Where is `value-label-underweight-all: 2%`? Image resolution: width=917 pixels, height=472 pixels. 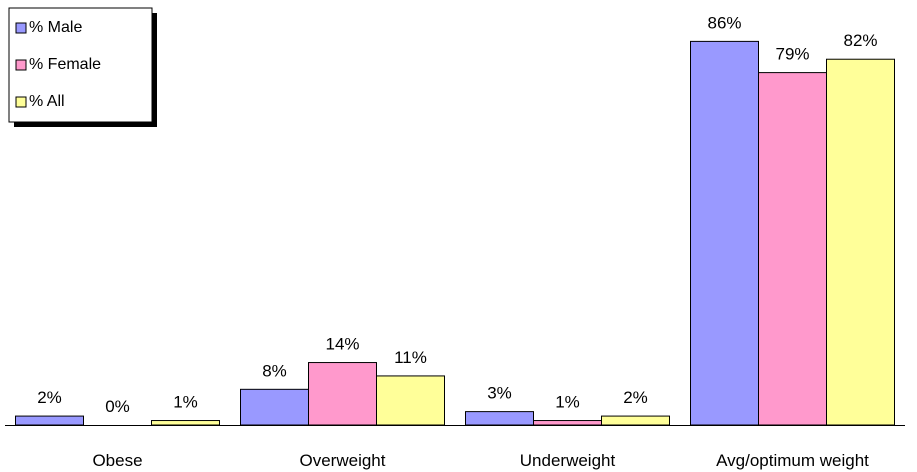 value-label-underweight-all: 2% is located at coordinates (635, 397).